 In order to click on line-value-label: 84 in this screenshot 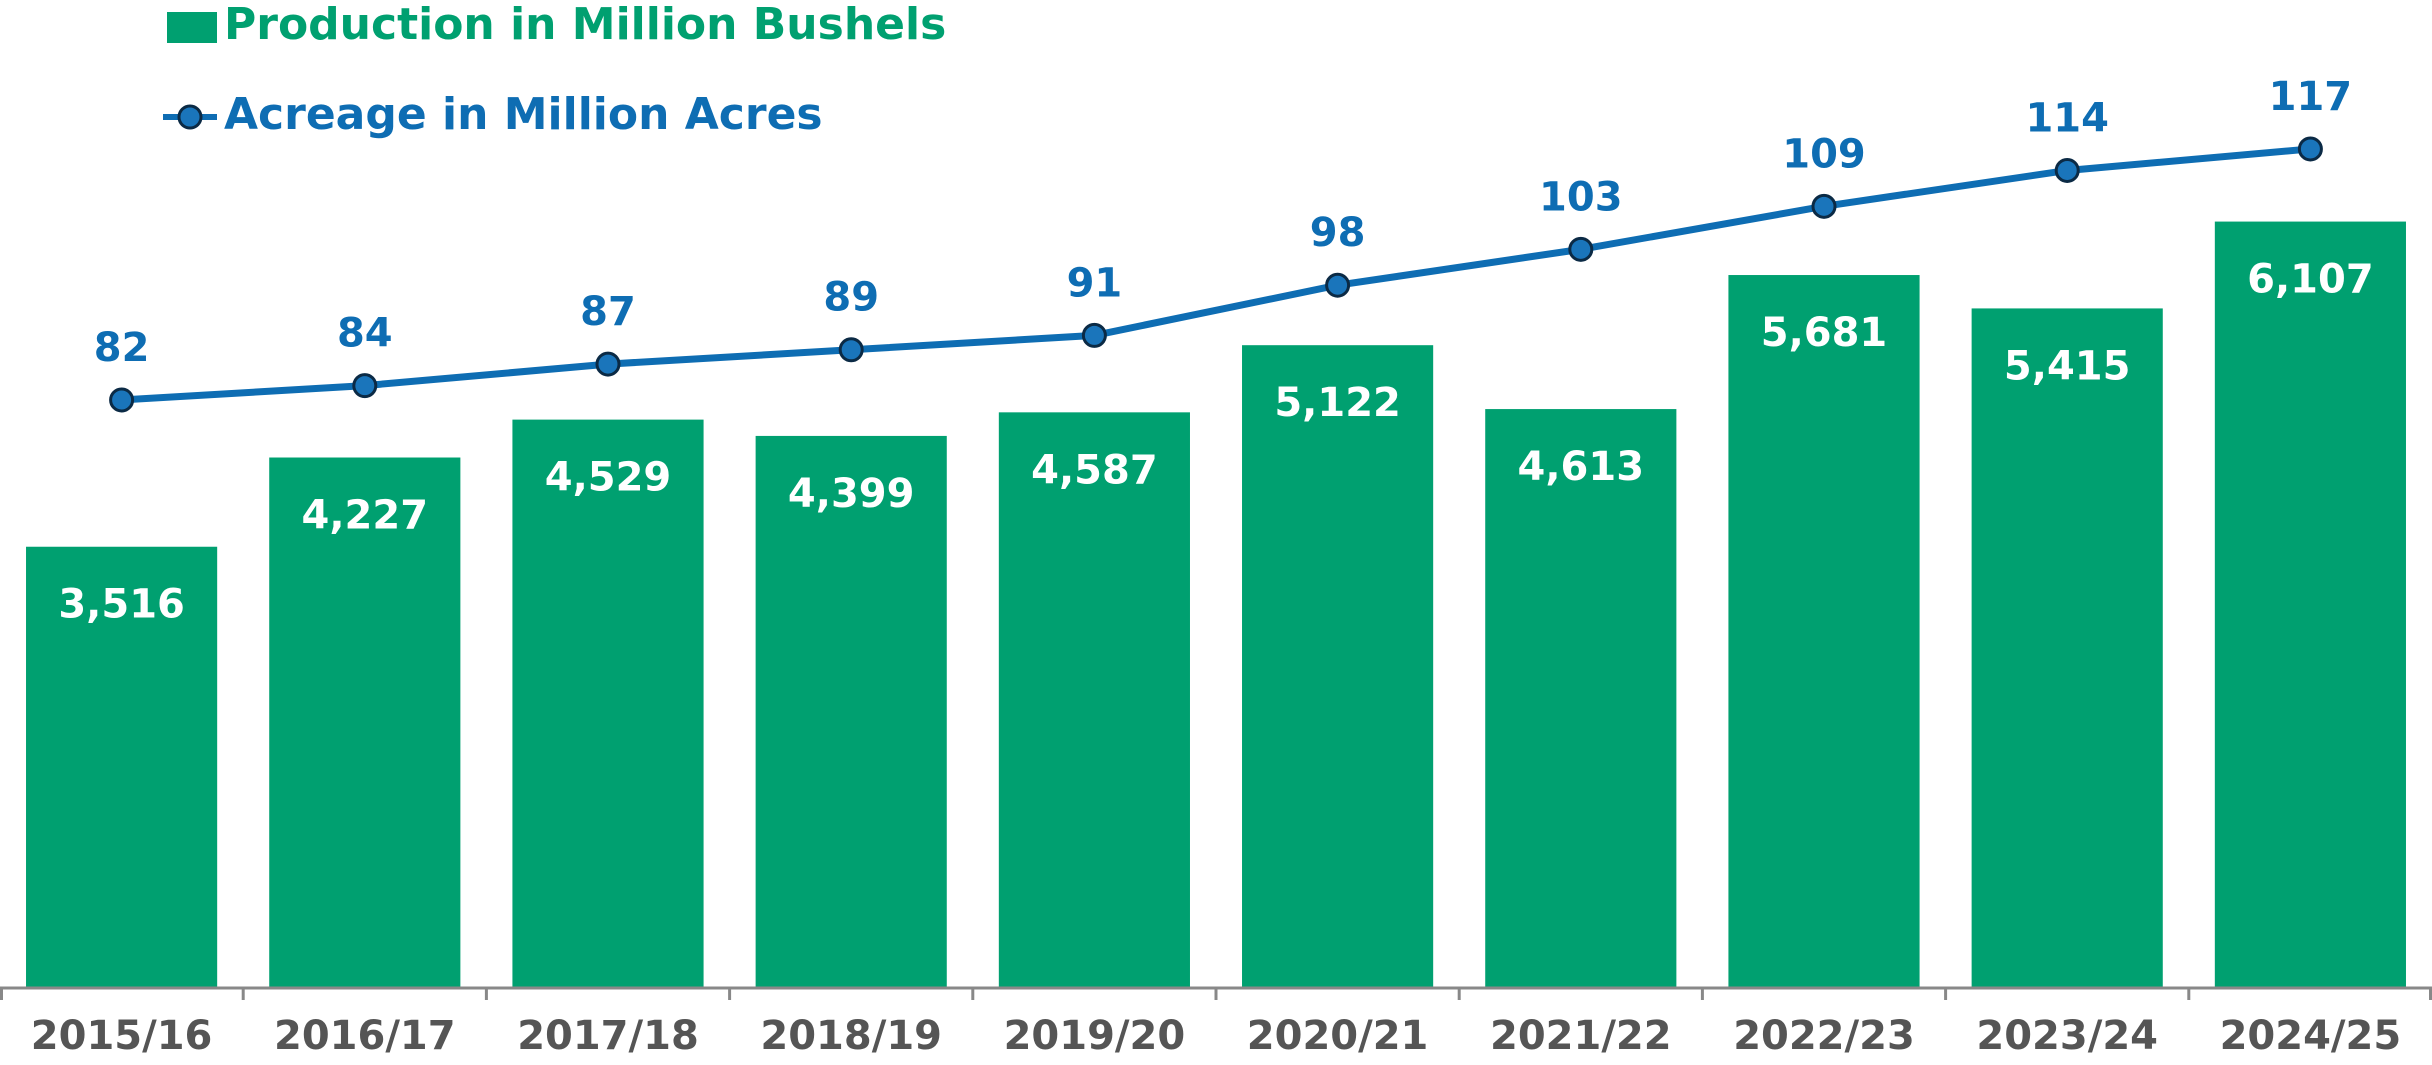, I will do `click(365, 334)`.